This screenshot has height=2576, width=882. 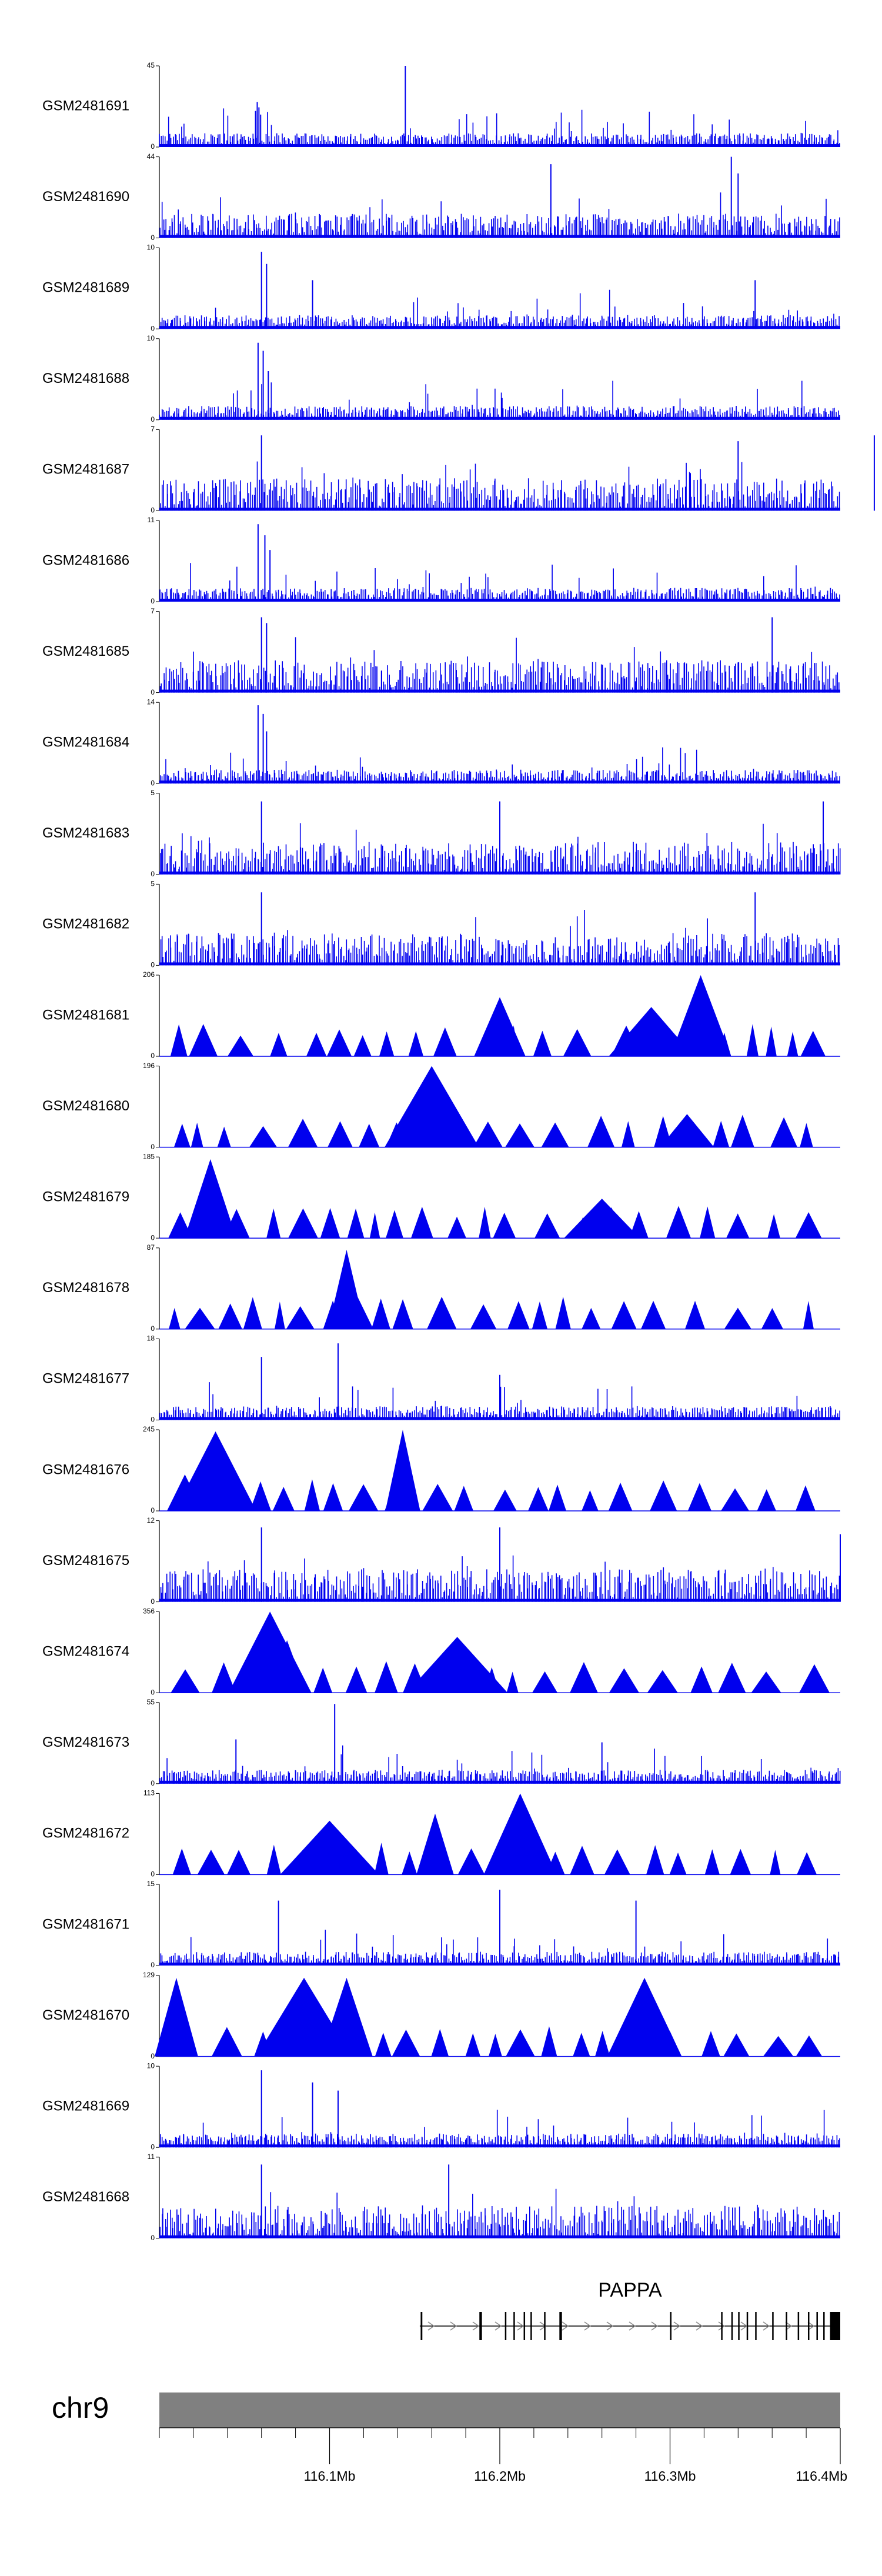 I want to click on track-label: GSM2481685, so click(x=85, y=651).